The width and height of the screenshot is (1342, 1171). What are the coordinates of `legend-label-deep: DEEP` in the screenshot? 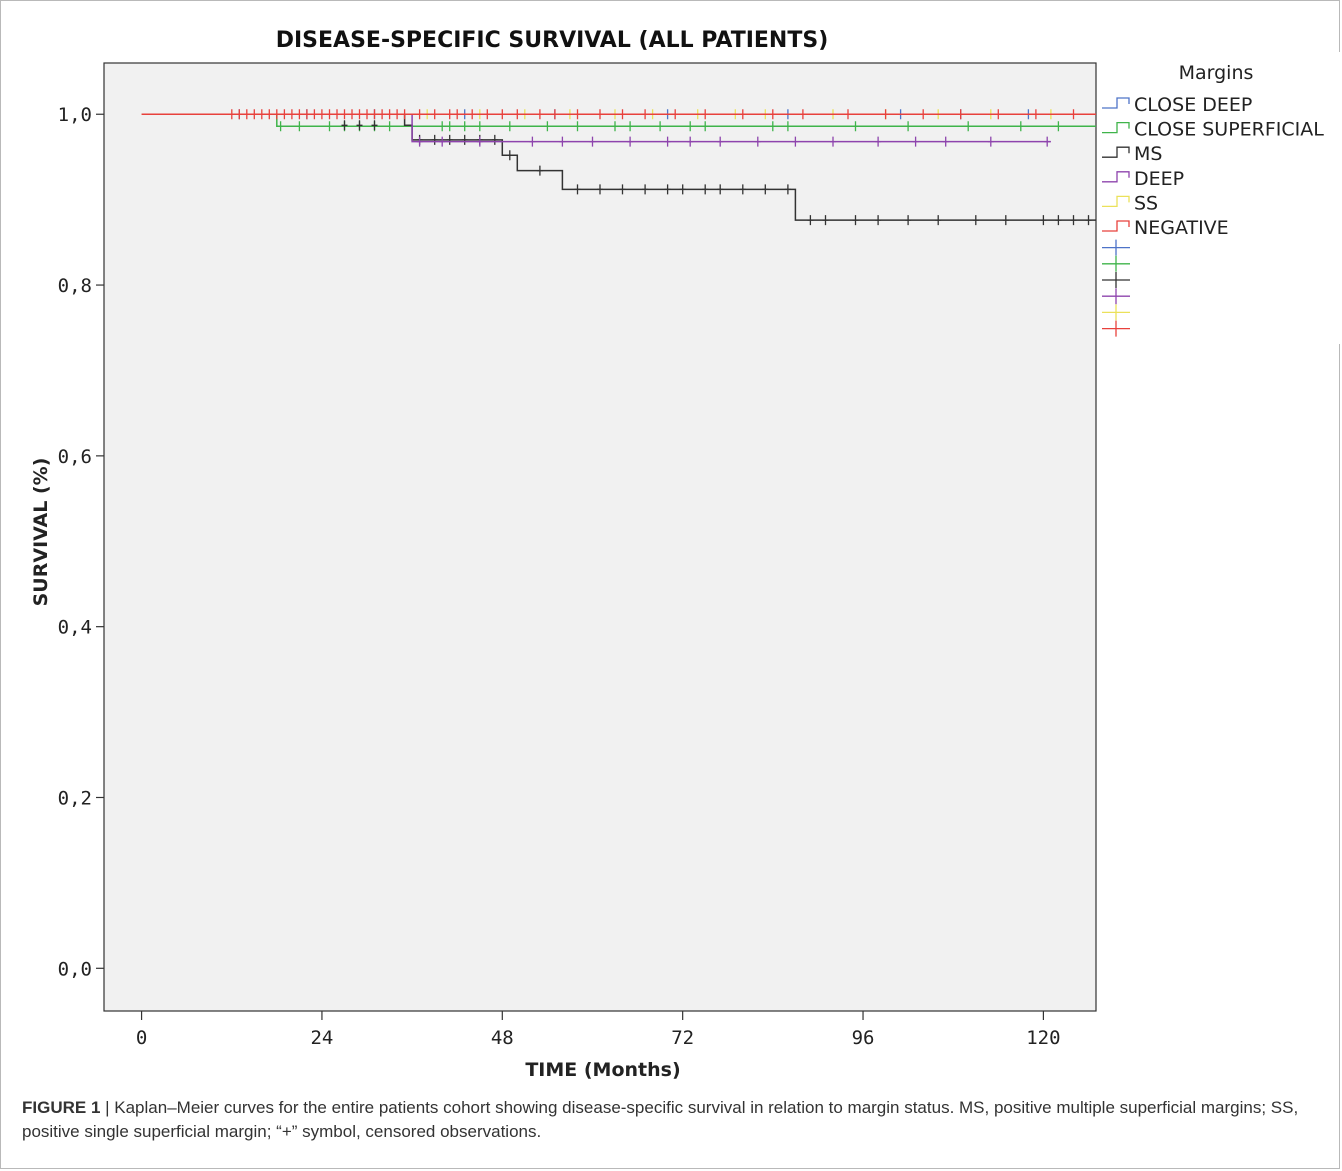 It's located at (1159, 179).